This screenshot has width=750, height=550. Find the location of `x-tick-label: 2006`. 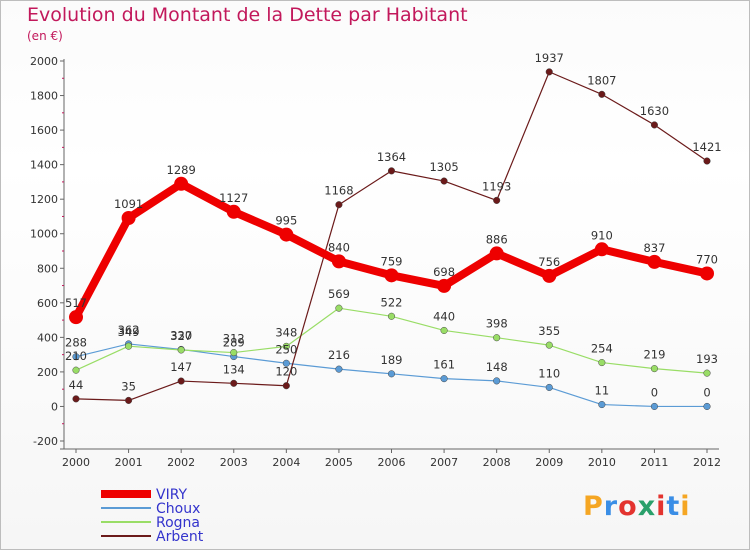

x-tick-label: 2006 is located at coordinates (392, 462).